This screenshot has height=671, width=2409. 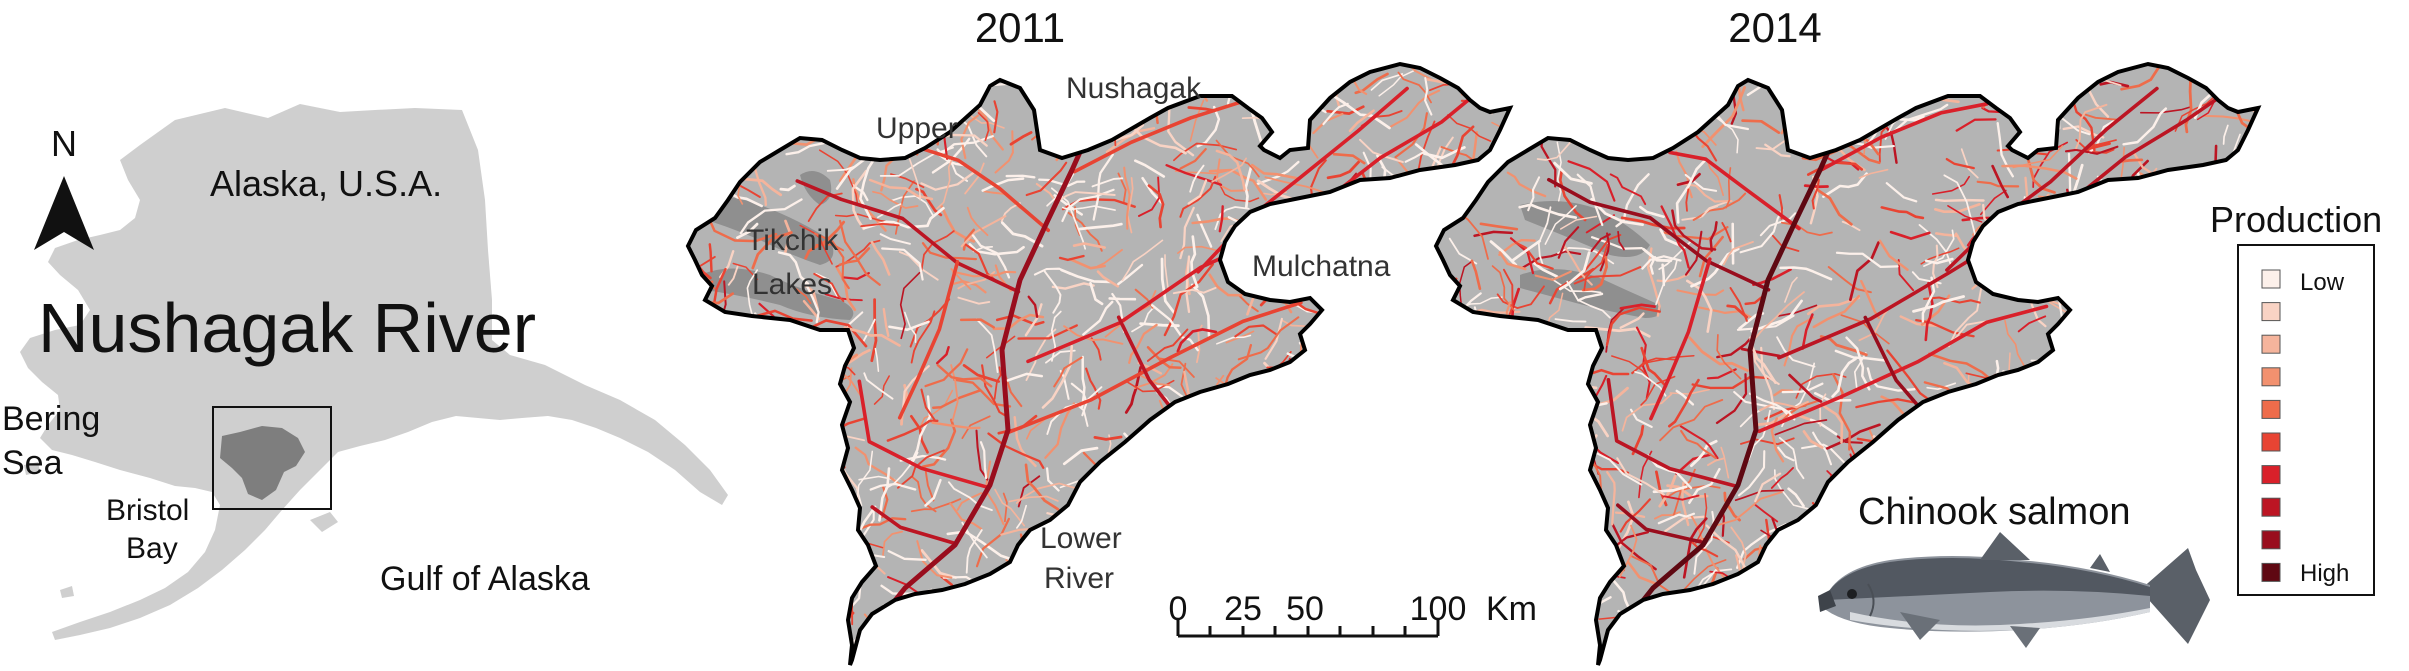 What do you see at coordinates (1308, 628) in the screenshot?
I see `scale-bar` at bounding box center [1308, 628].